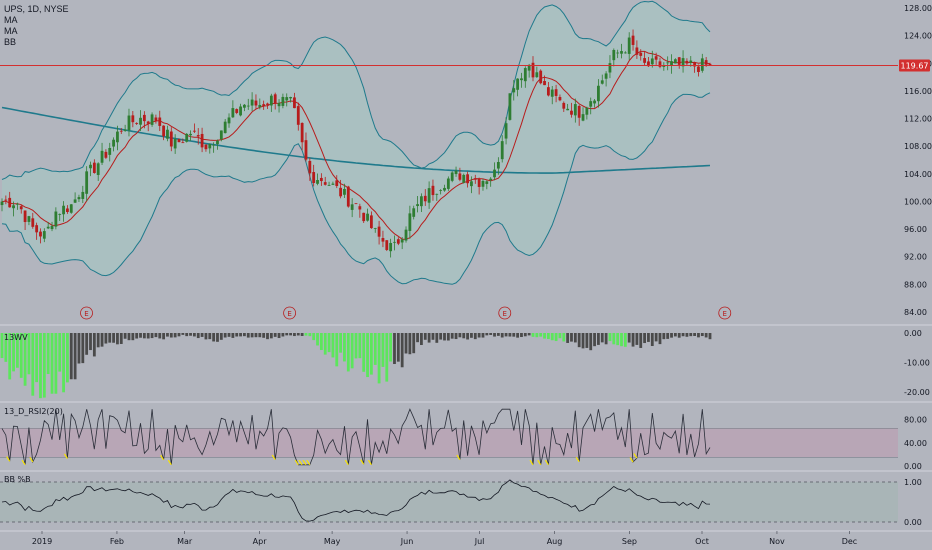  Describe the element at coordinates (16, 337) in the screenshot. I see `wave-volume-title: 13WV` at that location.